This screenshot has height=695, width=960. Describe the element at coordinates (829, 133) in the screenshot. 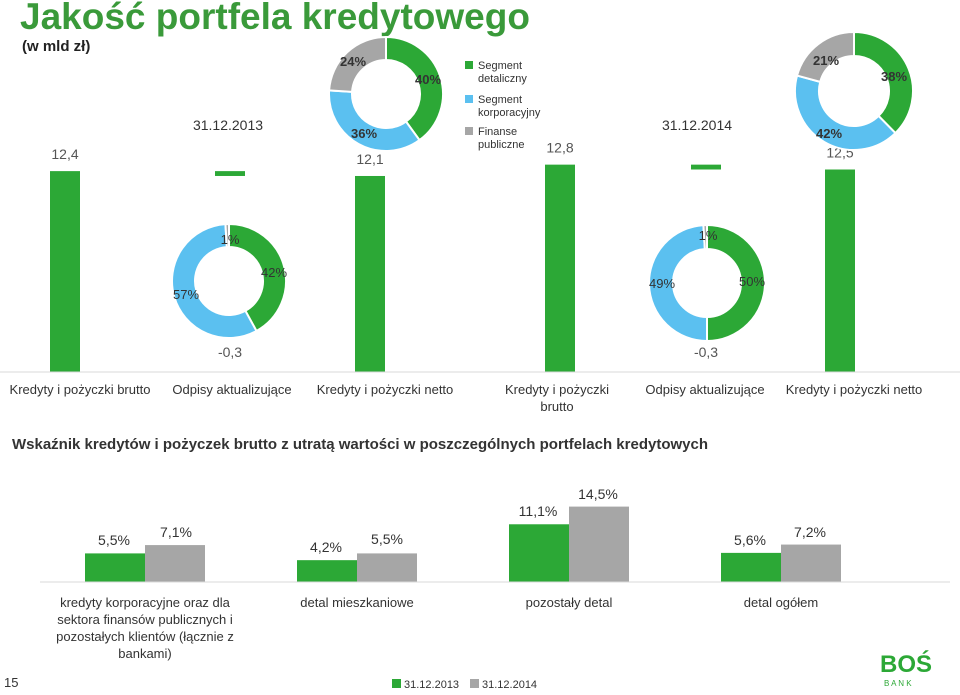

I see `donut-2014-gross-label: 42%` at that location.